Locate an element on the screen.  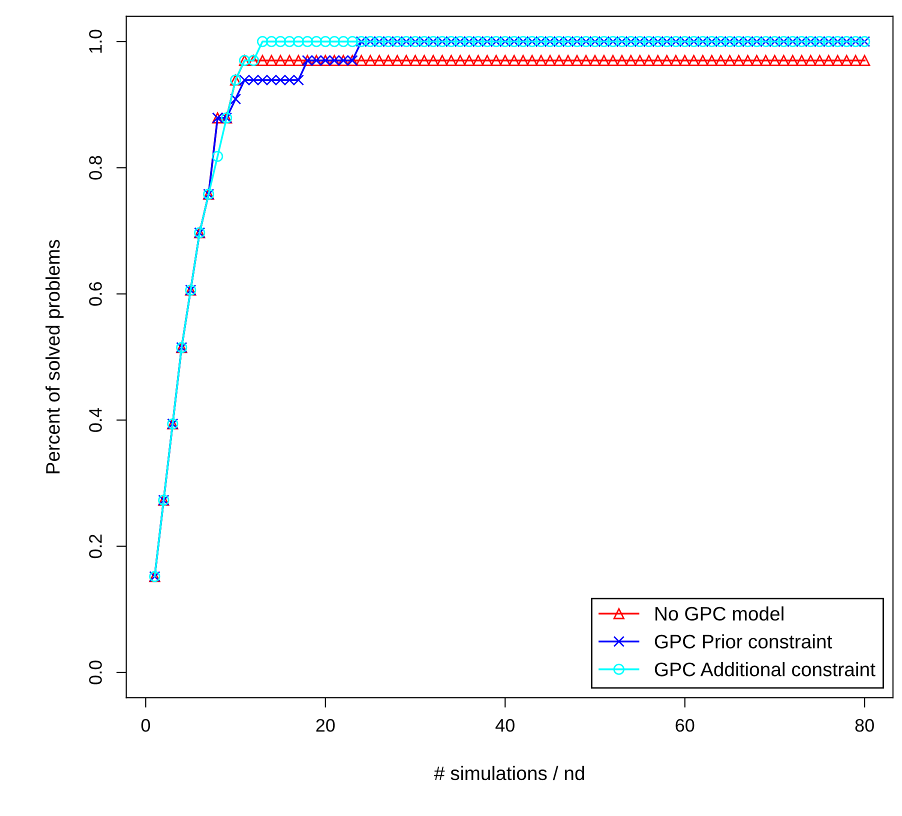
x-tick-label: 0 is located at coordinates (145, 725).